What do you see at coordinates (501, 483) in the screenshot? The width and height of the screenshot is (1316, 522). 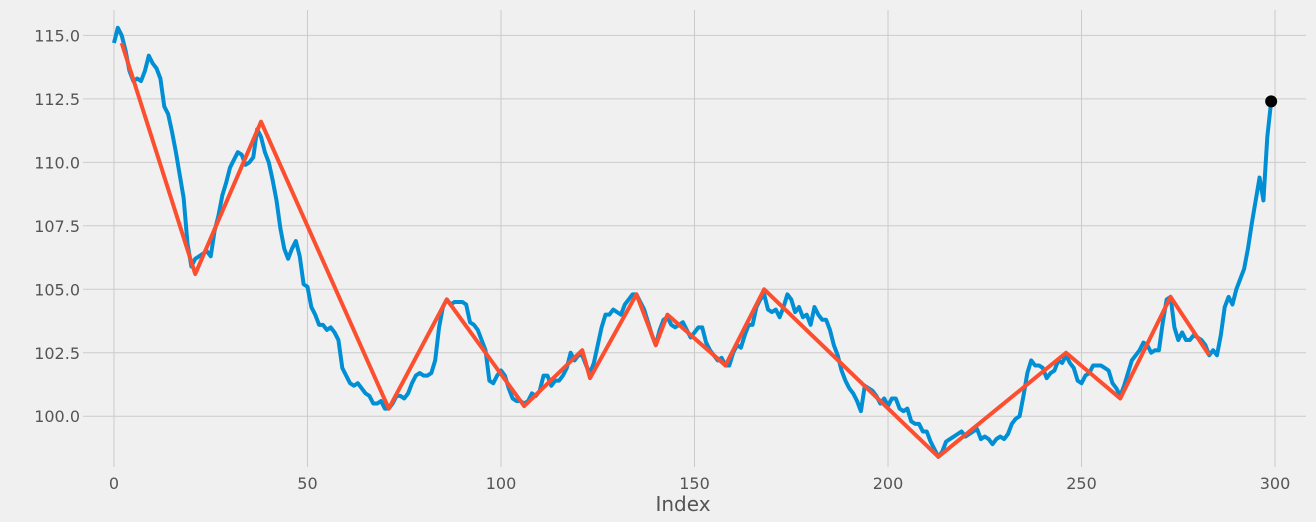 I see `x-tick-label: 100` at bounding box center [501, 483].